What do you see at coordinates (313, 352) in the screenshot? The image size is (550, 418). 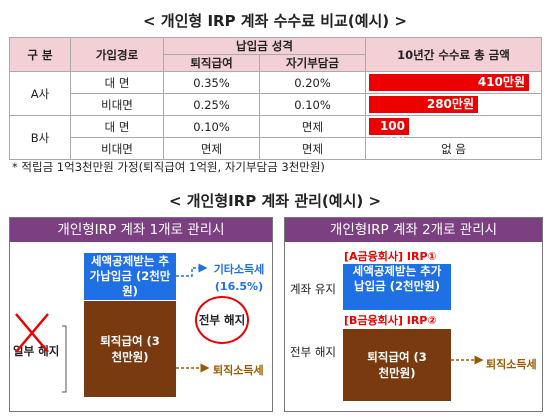 I see `full-cancel-right-label: 전부 해지` at bounding box center [313, 352].